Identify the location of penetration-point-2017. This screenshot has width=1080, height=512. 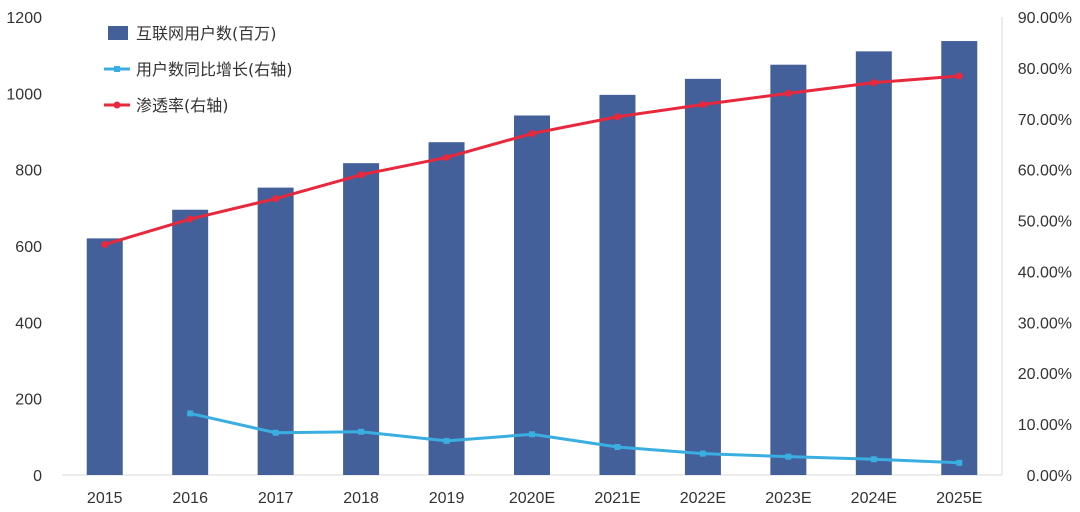
(276, 199).